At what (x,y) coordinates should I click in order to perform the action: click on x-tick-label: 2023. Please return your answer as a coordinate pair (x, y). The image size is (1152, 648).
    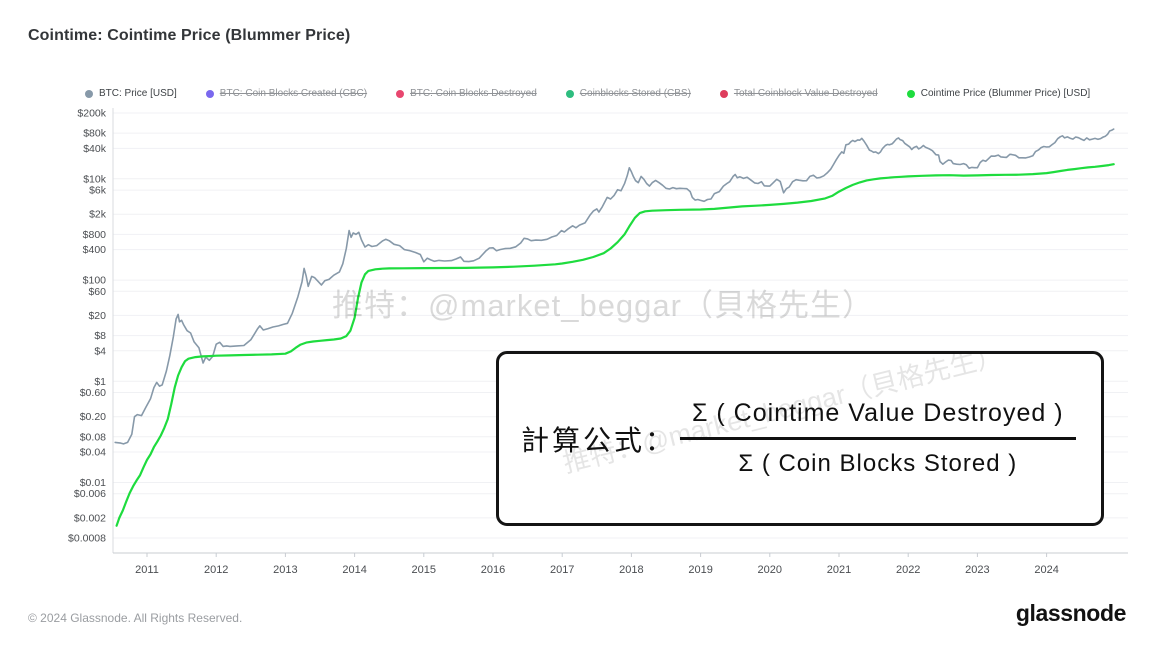
    Looking at the image, I should click on (977, 570).